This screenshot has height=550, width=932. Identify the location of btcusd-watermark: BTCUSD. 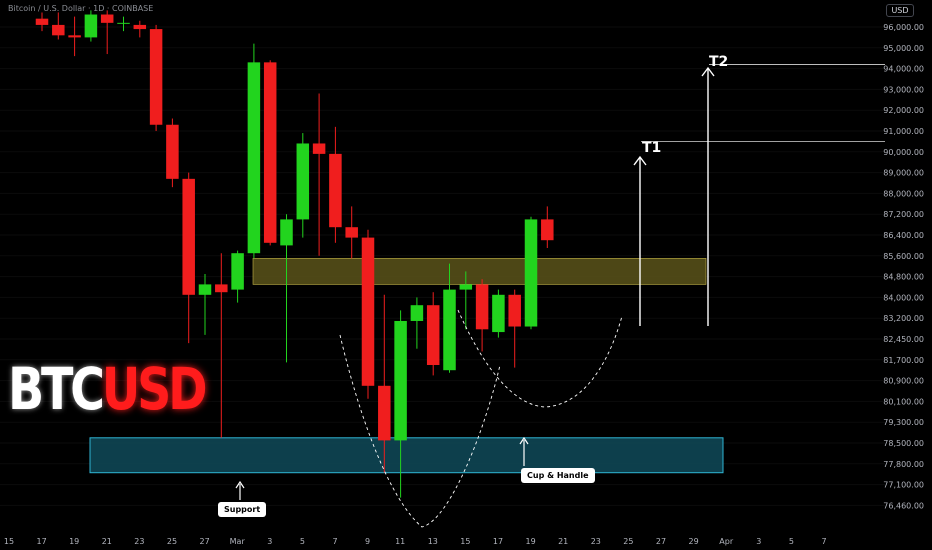
(108, 389).